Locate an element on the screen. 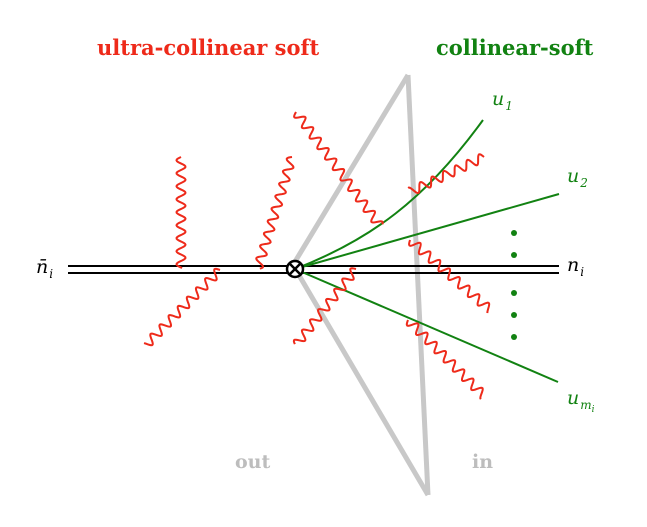  cut-line-lower is located at coordinates (360, 380).